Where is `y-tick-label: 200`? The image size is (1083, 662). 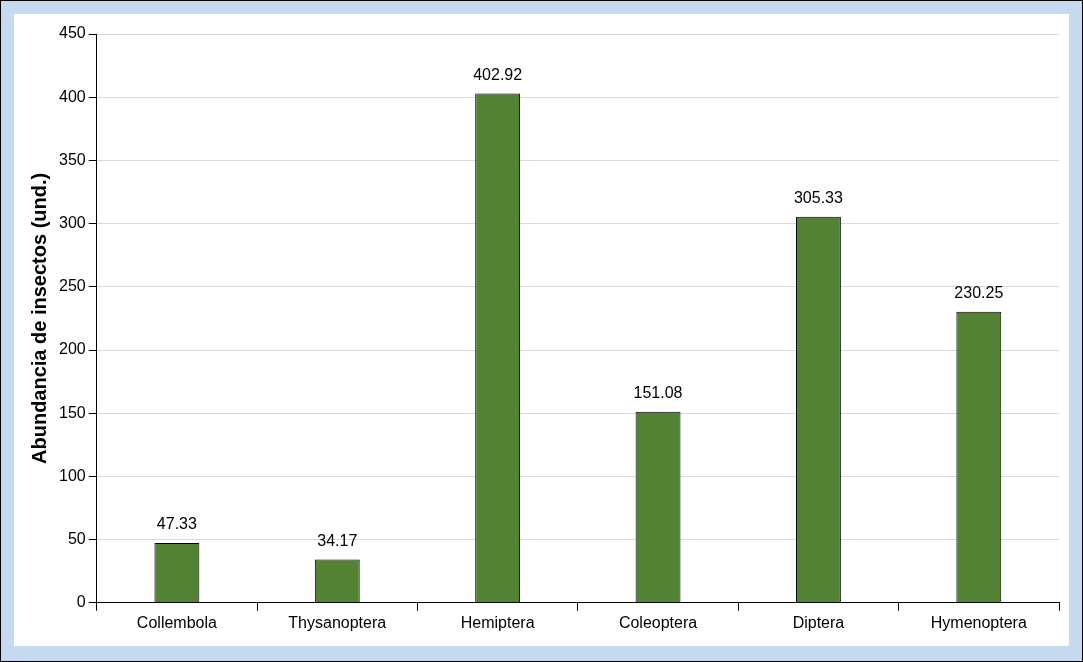
y-tick-label: 200 is located at coordinates (72, 349).